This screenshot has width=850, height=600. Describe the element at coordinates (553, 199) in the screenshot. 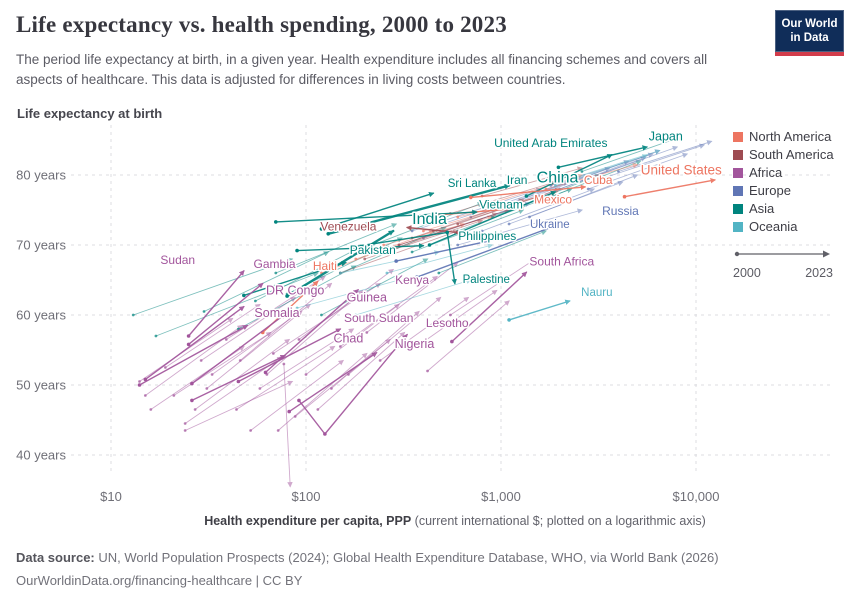

I see `country-label-mexico: Mexico` at that location.